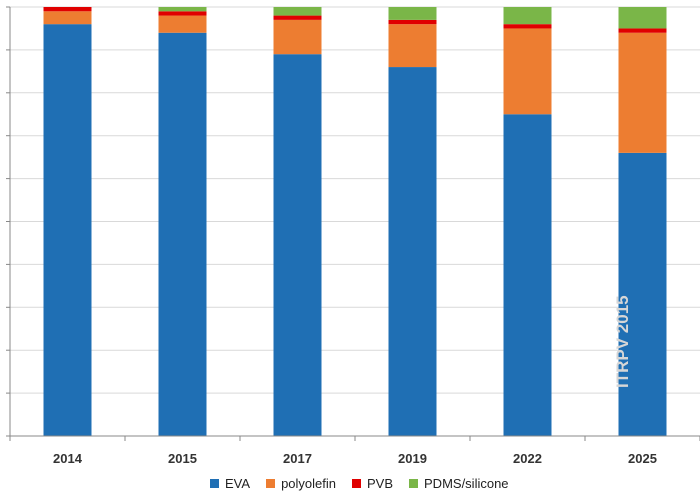 The image size is (700, 500). Describe the element at coordinates (182, 24) in the screenshot. I see `bar-polyolefin-2015` at that location.